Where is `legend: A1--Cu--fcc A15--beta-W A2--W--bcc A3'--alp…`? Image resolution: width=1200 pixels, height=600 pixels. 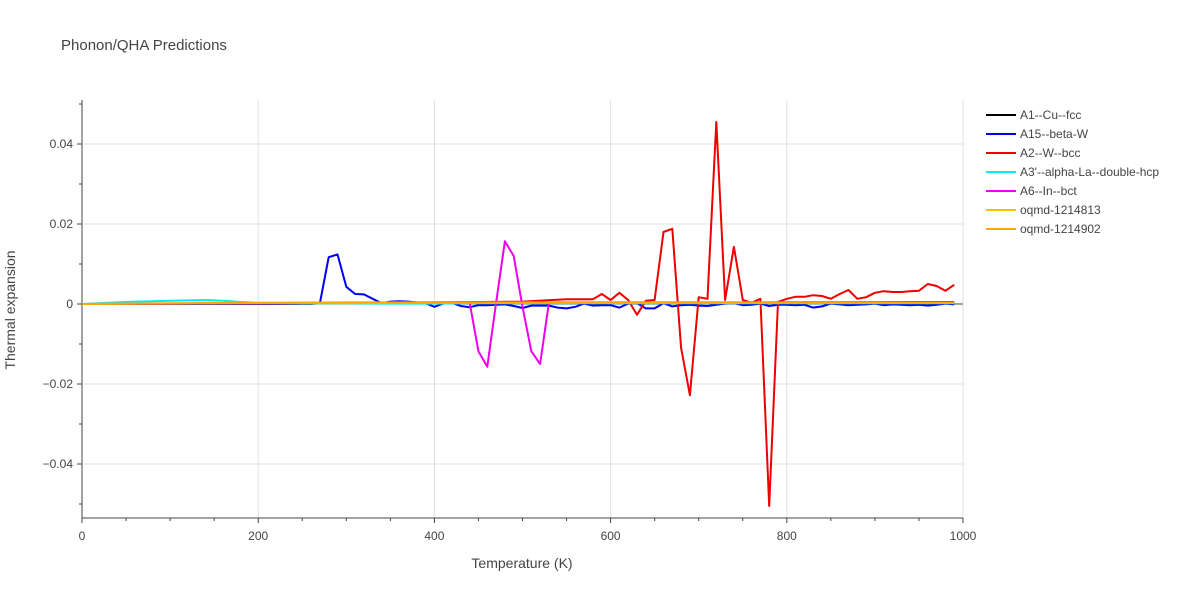 legend: A1--Cu--fcc A15--beta-W A2--W--bcc A3'--alp… is located at coordinates (1072, 172).